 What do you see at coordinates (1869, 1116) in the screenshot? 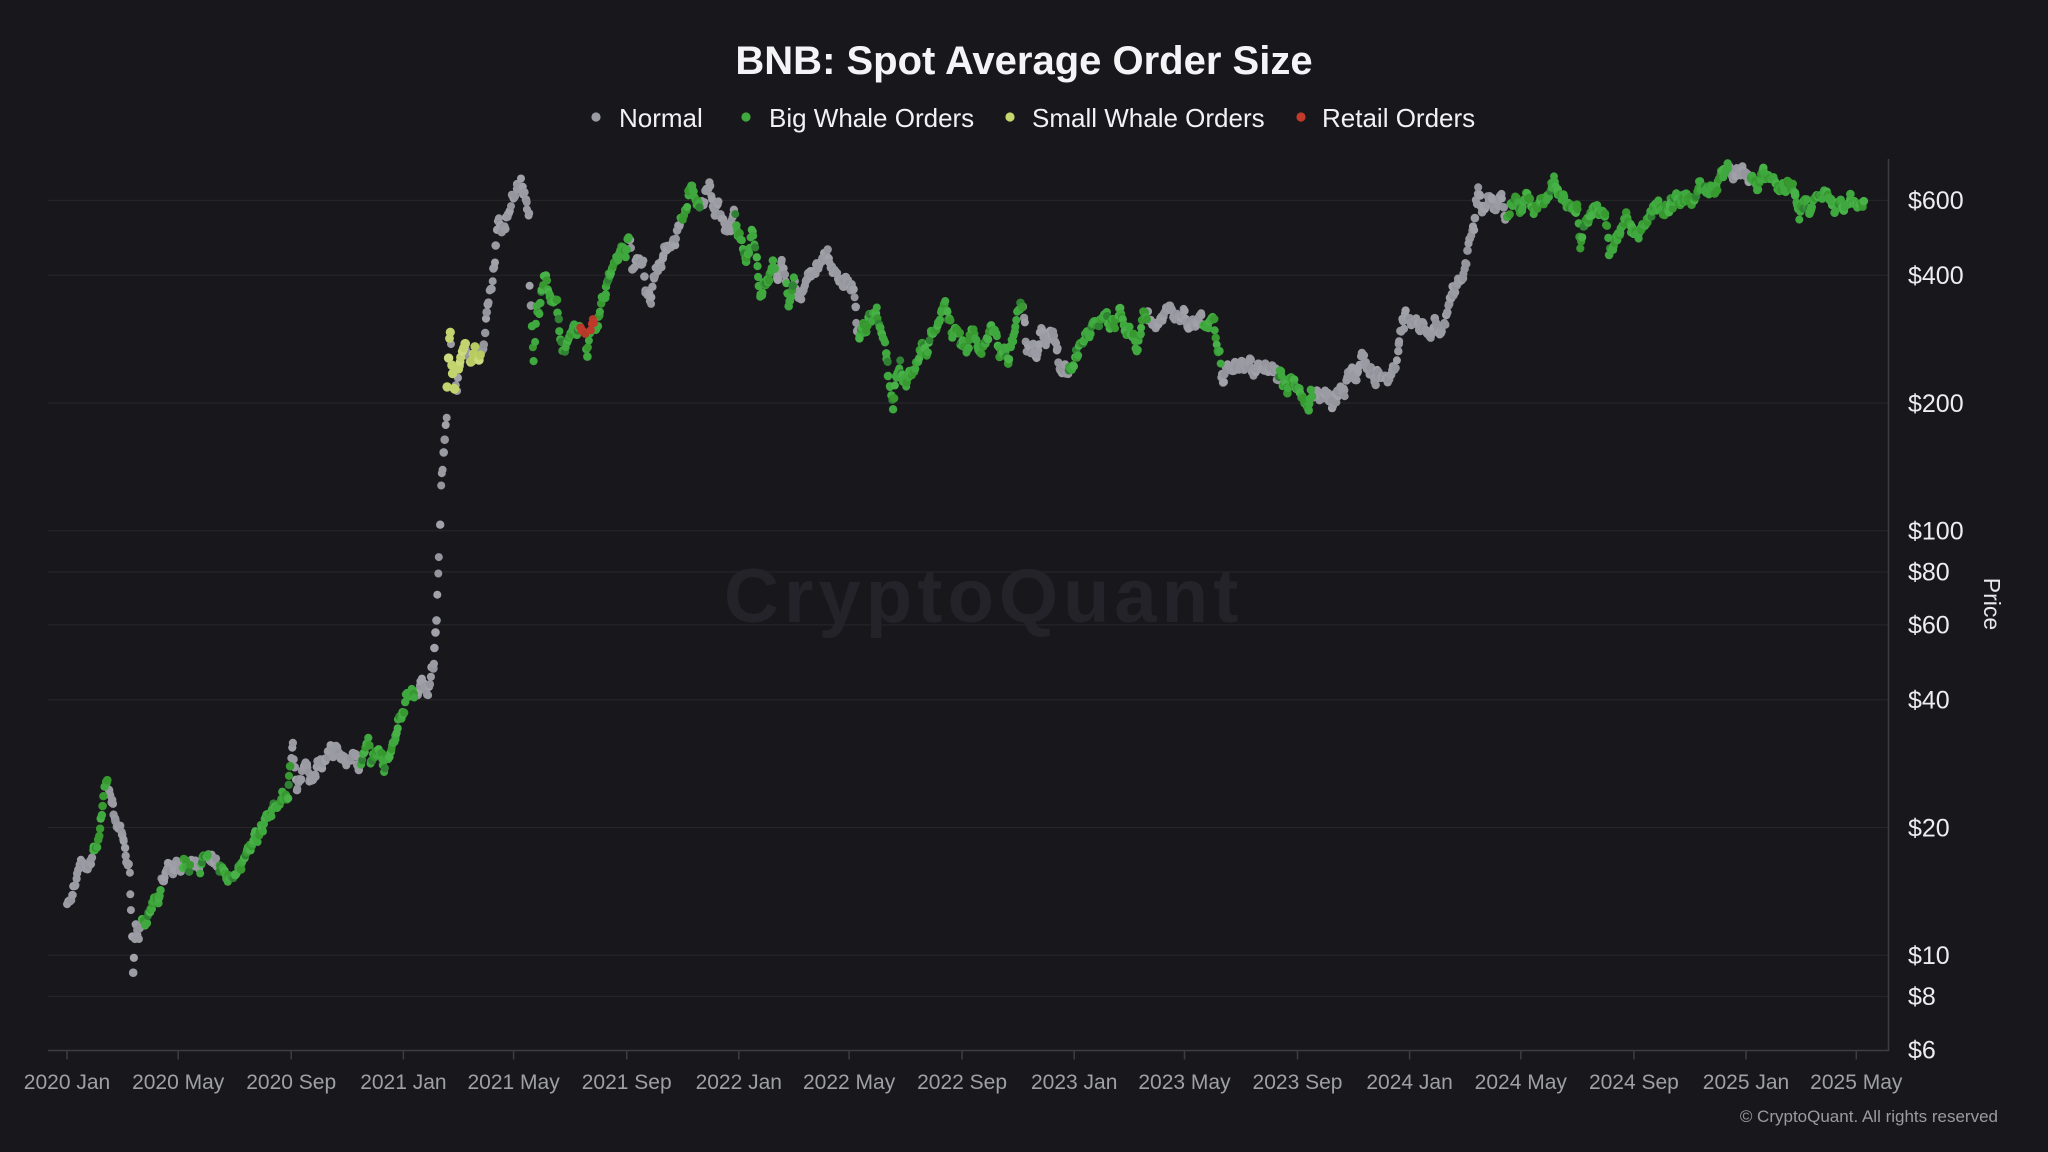
I see `svg-text:© CryptoQuant. All rights rese: © CryptoQuant. All rights reserved` at bounding box center [1869, 1116].